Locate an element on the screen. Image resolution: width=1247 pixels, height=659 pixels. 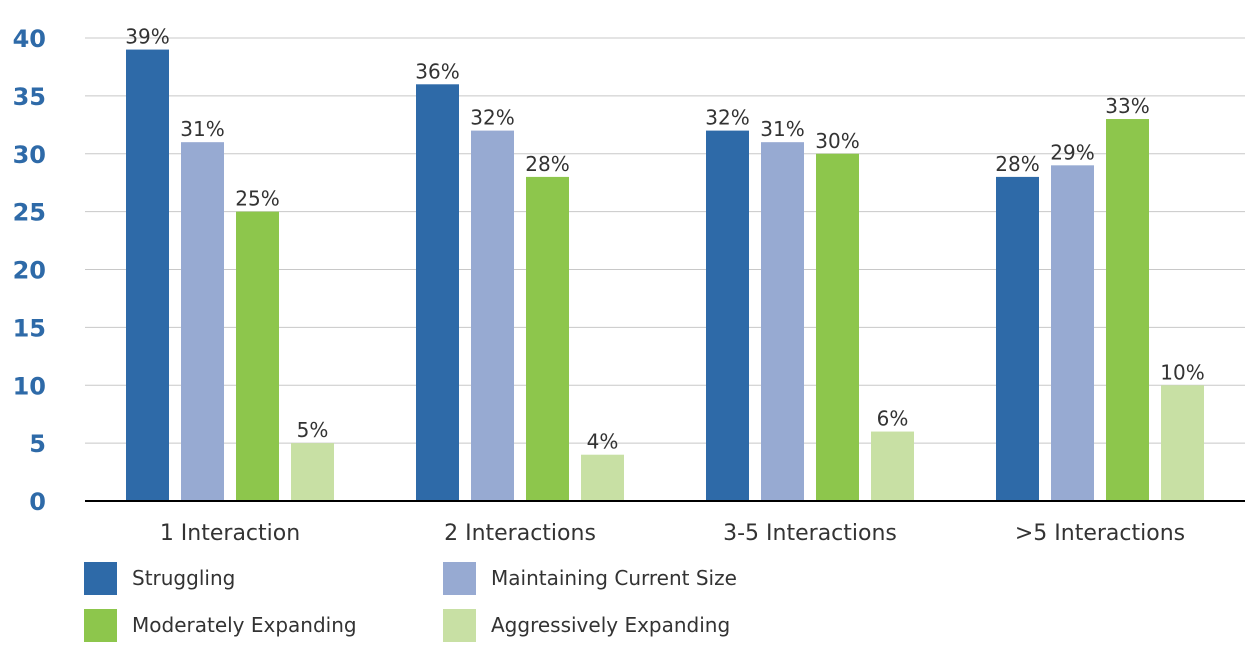
data-label: 36% is located at coordinates (437, 71).